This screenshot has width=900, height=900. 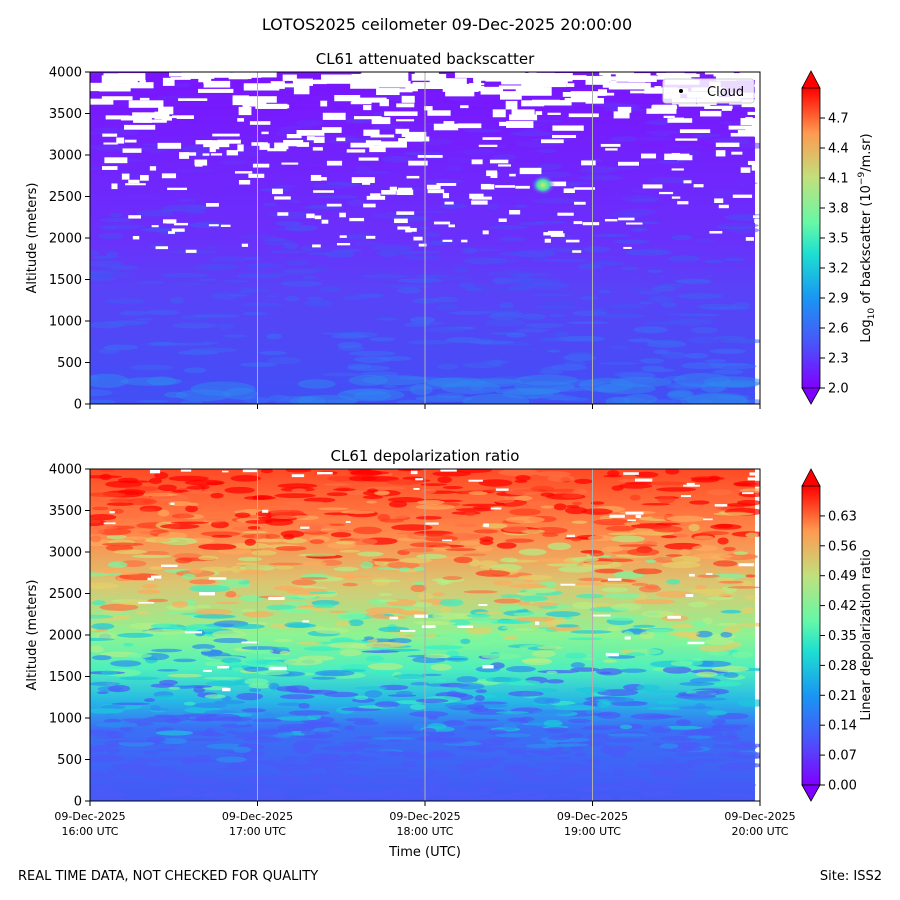 I want to click on backscatter-legend: Cloud, so click(x=708, y=91).